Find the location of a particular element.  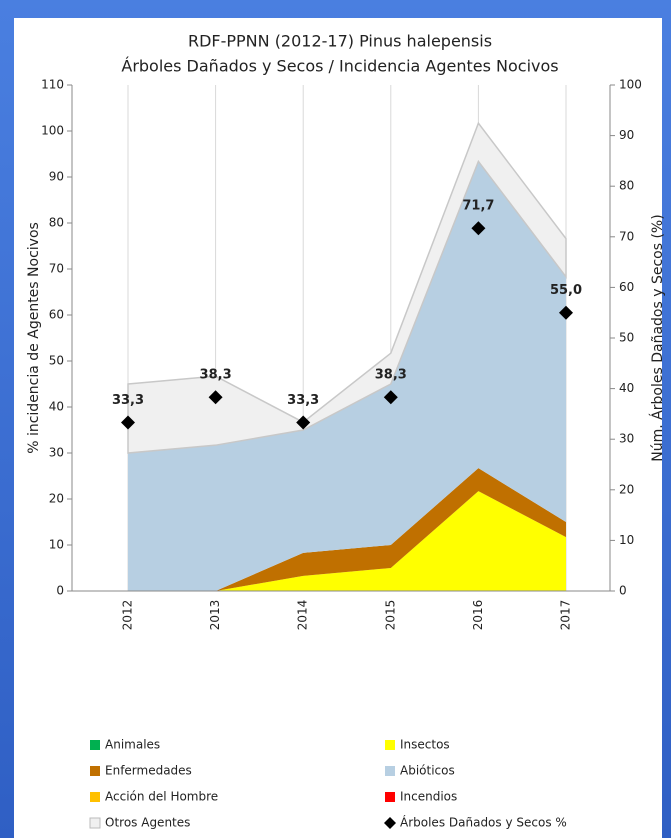

data-label: 71,7 is located at coordinates (478, 206).